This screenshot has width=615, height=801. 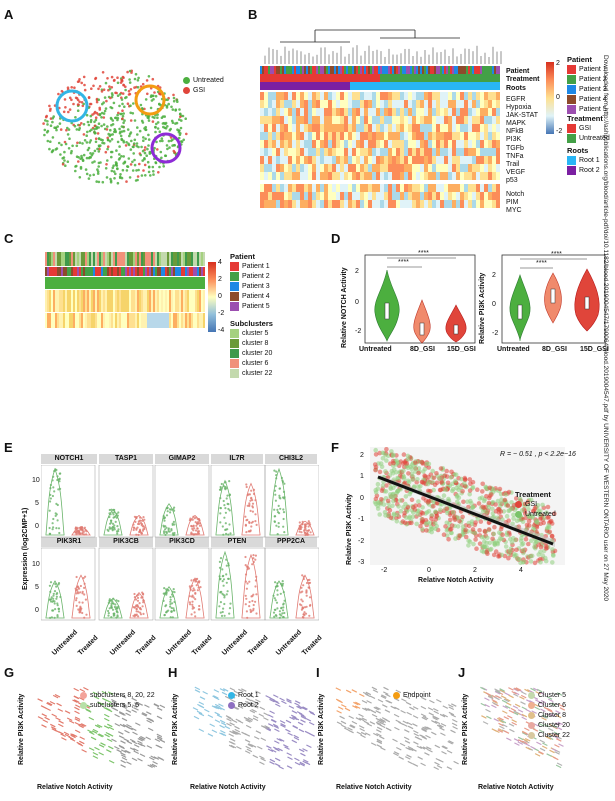 What do you see at coordinates (37, 503) in the screenshot?
I see `y-tick: 5` at bounding box center [37, 503].